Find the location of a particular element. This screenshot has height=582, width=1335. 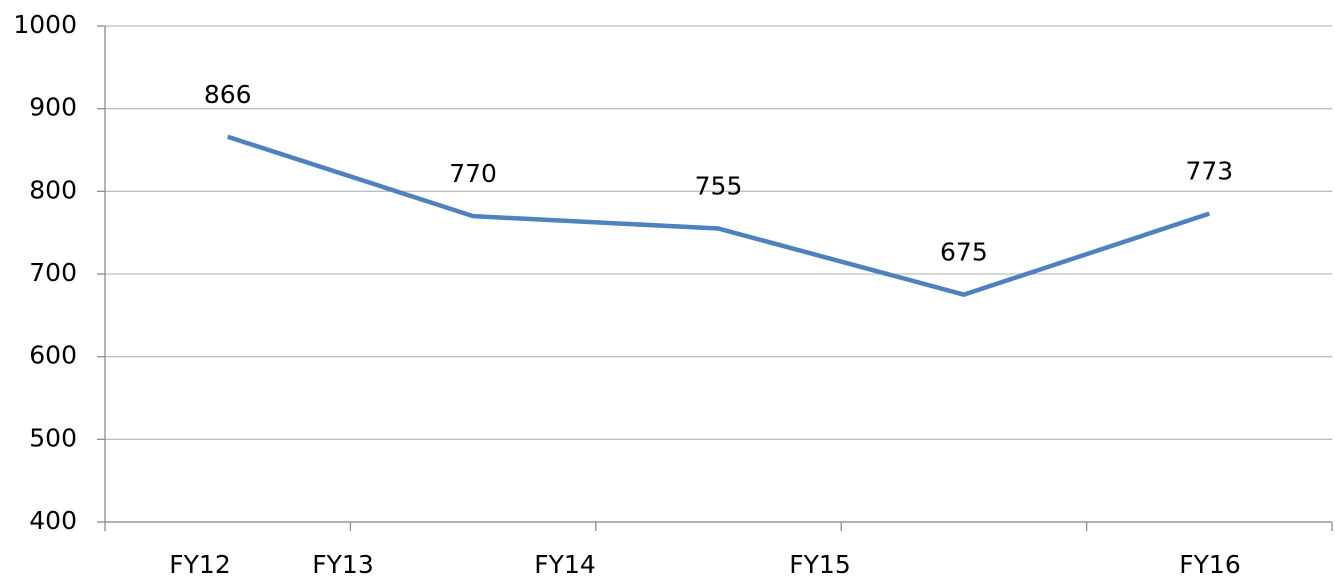

y-tick-label: 1000 is located at coordinates (45, 24).